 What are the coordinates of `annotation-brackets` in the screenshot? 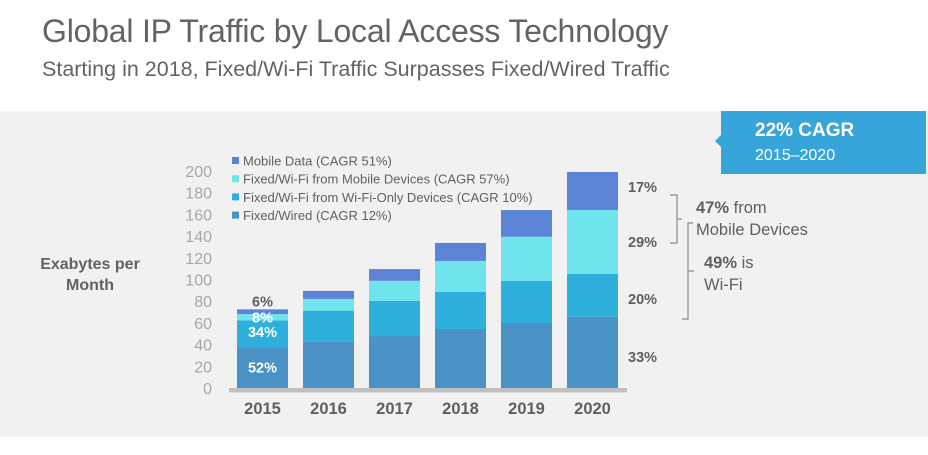 It's located at (682, 257).